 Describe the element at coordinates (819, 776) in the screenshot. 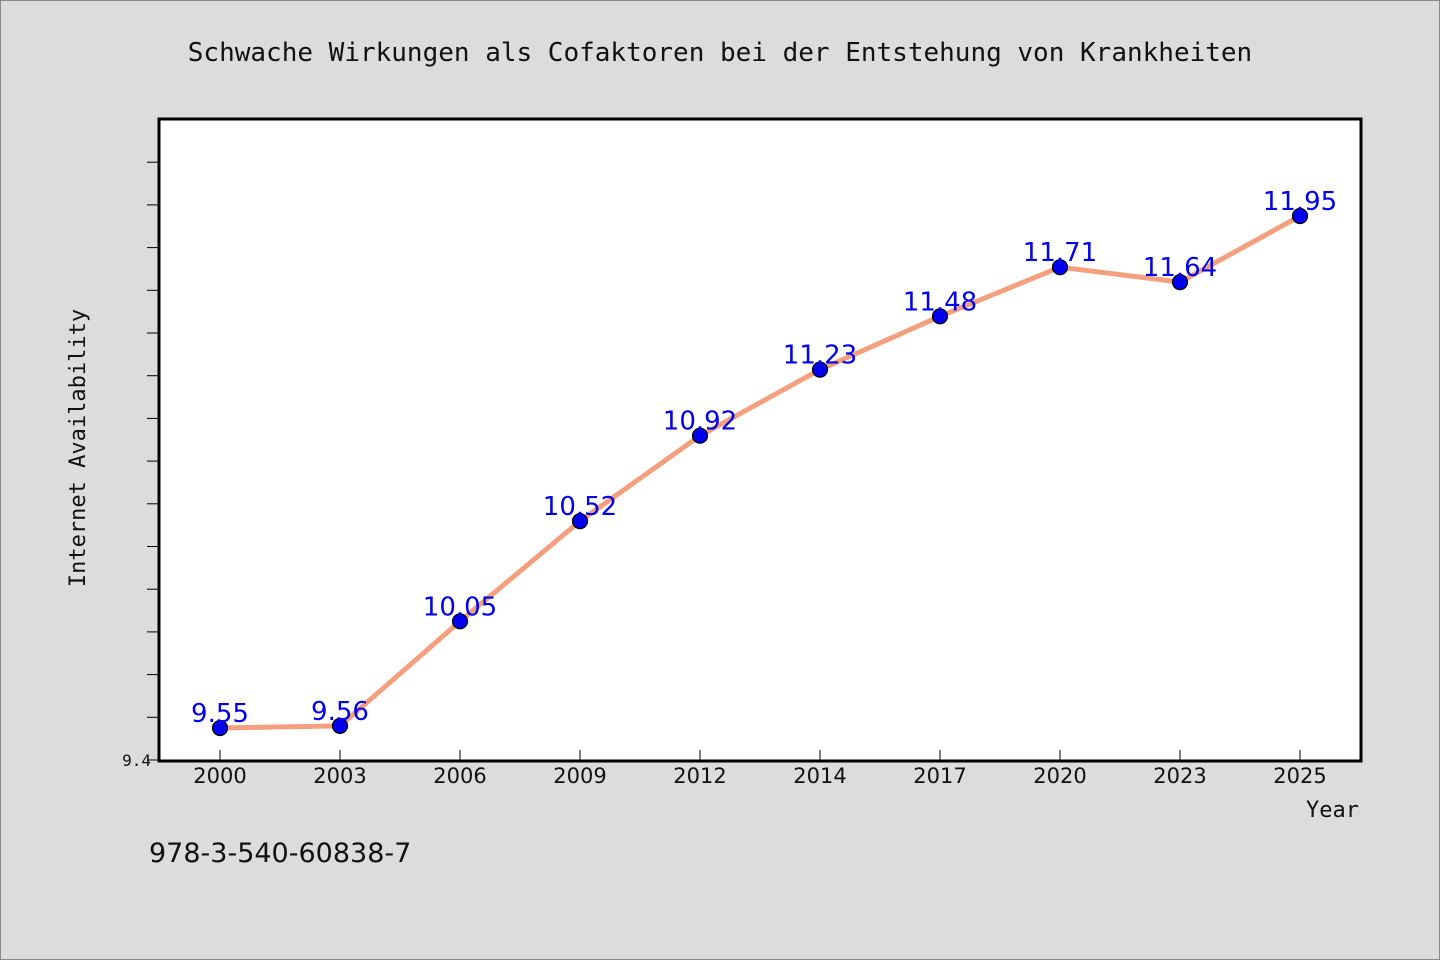

I see `x-tick-label: 2014` at that location.